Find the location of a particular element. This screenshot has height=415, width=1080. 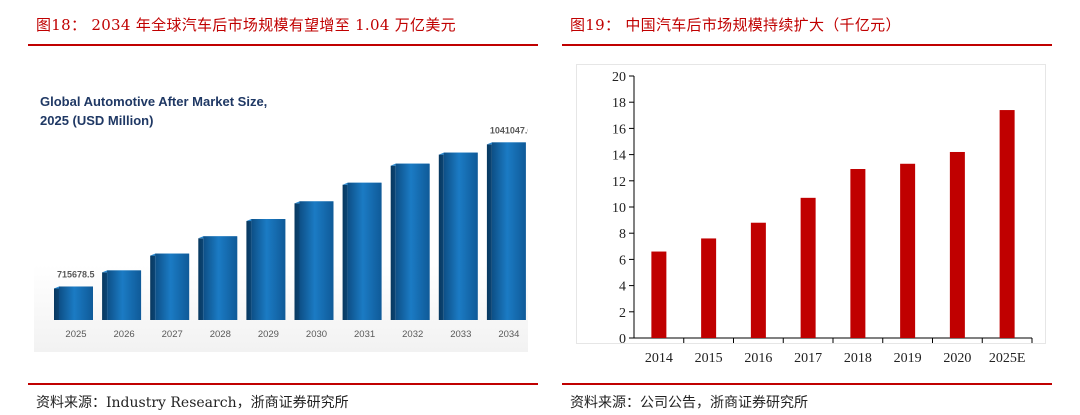

left-bar-side-2030 is located at coordinates (297, 261).